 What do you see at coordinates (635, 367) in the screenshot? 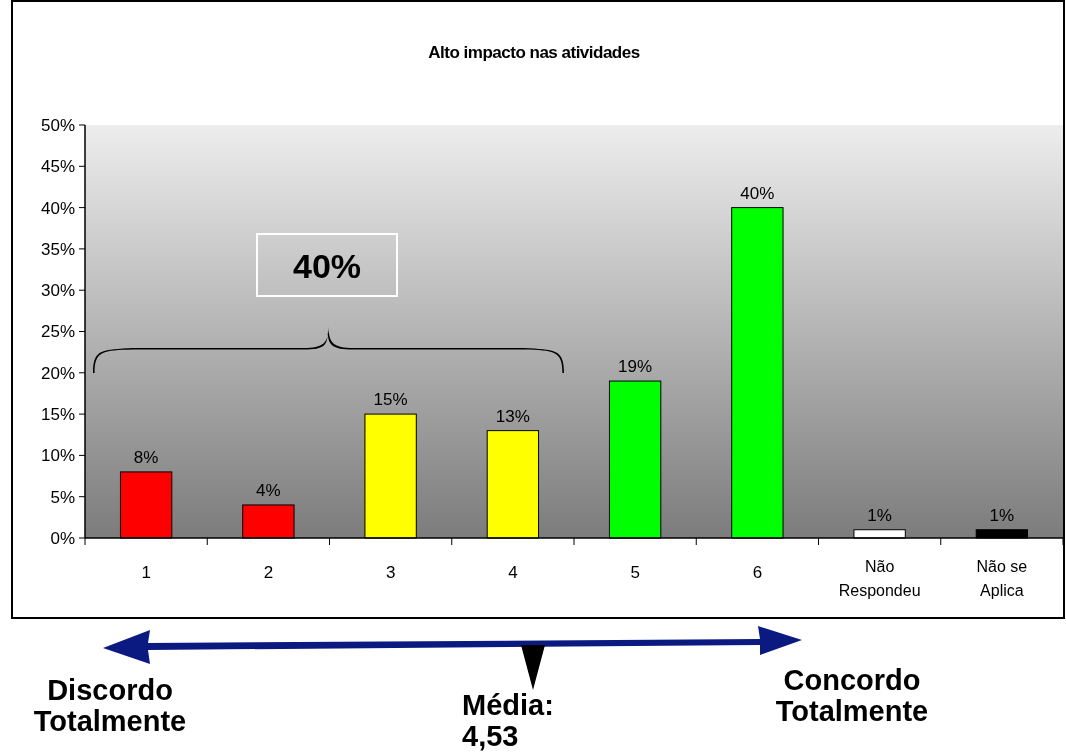
I see `data-label: 19%` at bounding box center [635, 367].